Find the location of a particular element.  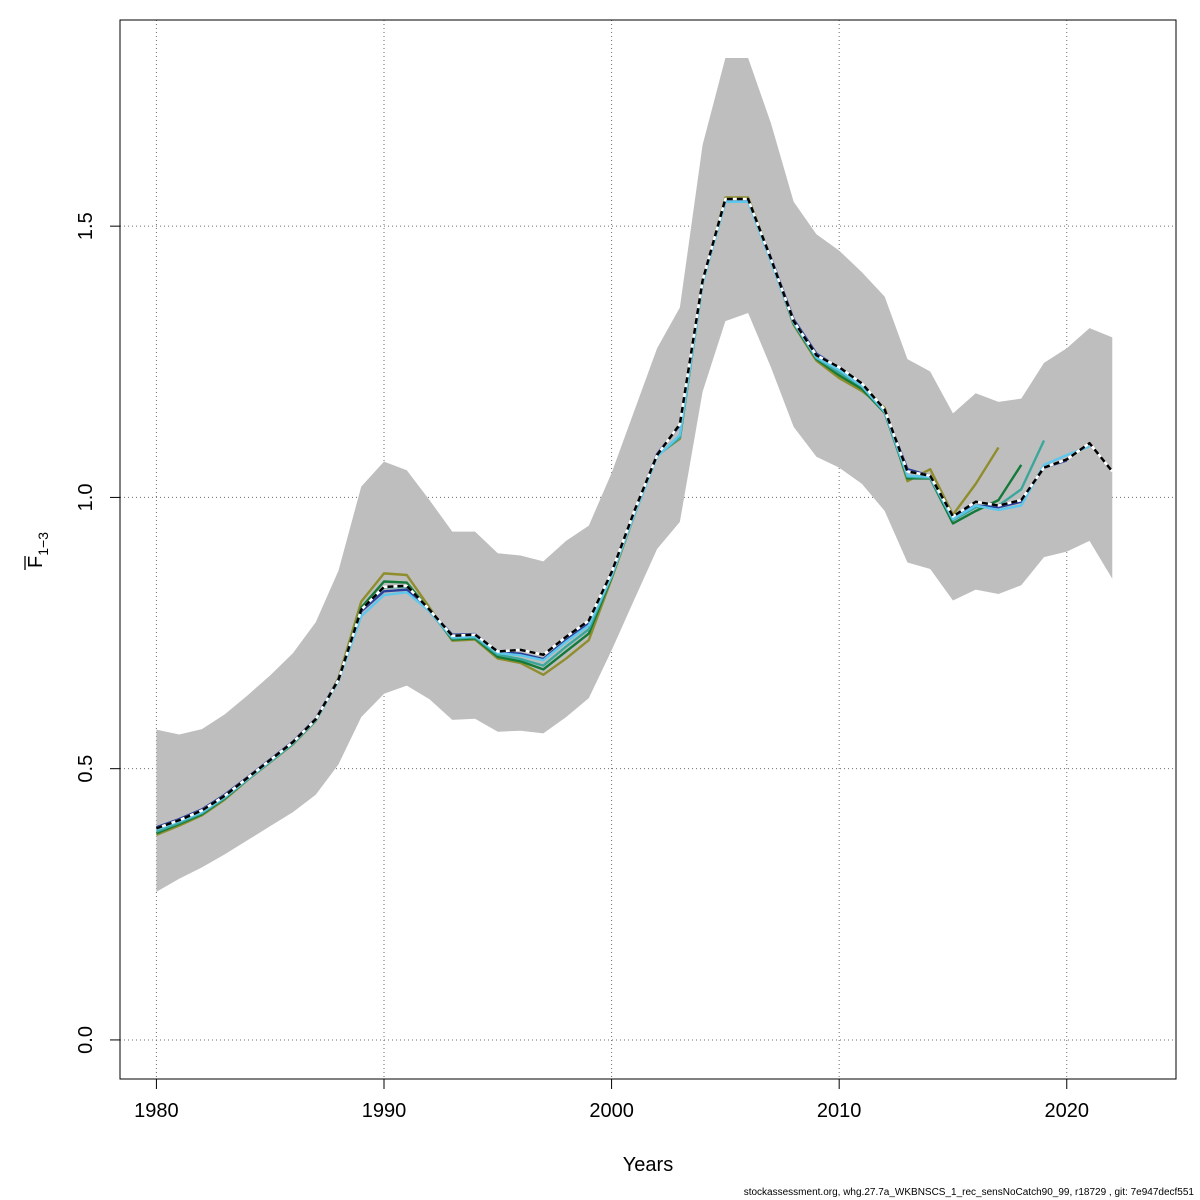

x-tick-label-1980: 1980 is located at coordinates (156, 1111).